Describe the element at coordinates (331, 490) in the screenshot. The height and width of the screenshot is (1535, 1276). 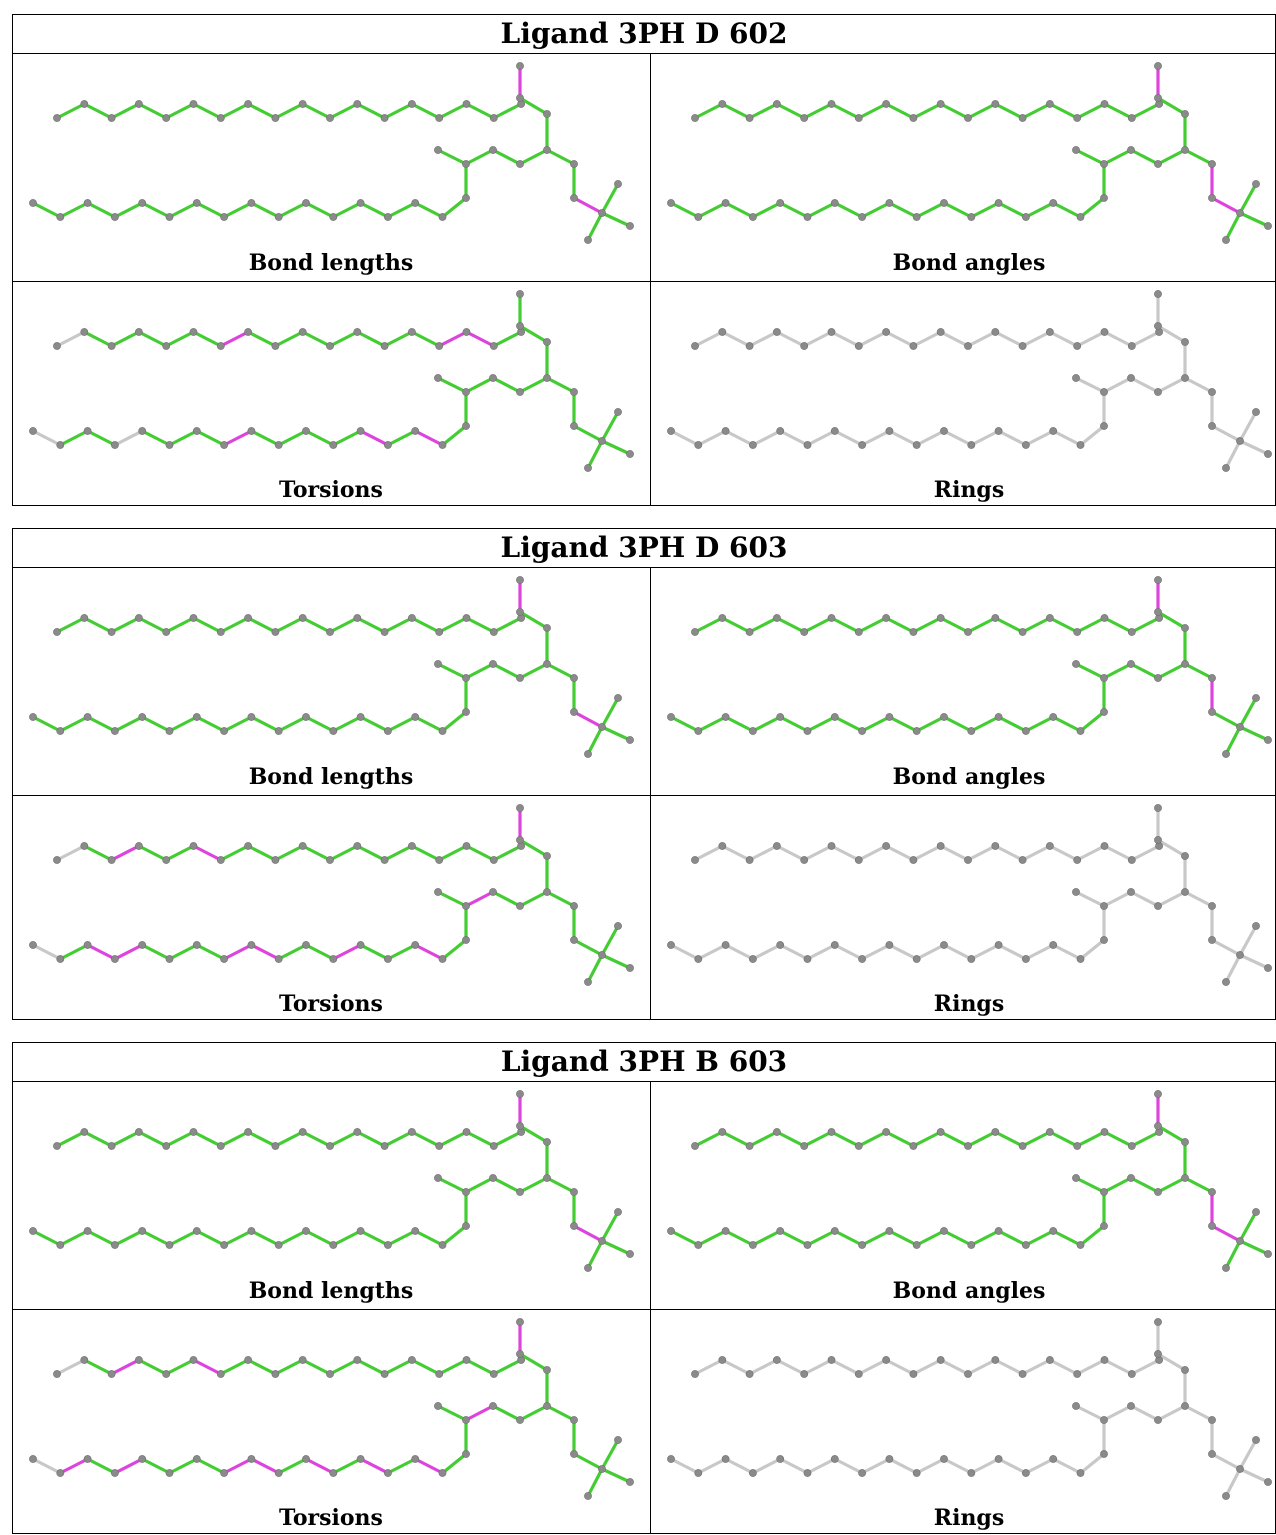
I see `cell-label: Torsions` at that location.